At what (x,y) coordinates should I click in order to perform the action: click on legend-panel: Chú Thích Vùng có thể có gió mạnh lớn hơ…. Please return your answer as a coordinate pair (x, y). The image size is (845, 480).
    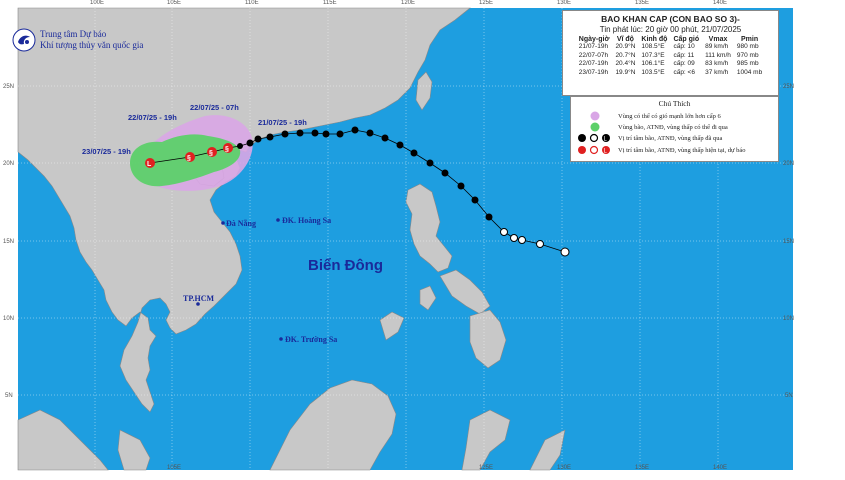
    Looking at the image, I should click on (674, 129).